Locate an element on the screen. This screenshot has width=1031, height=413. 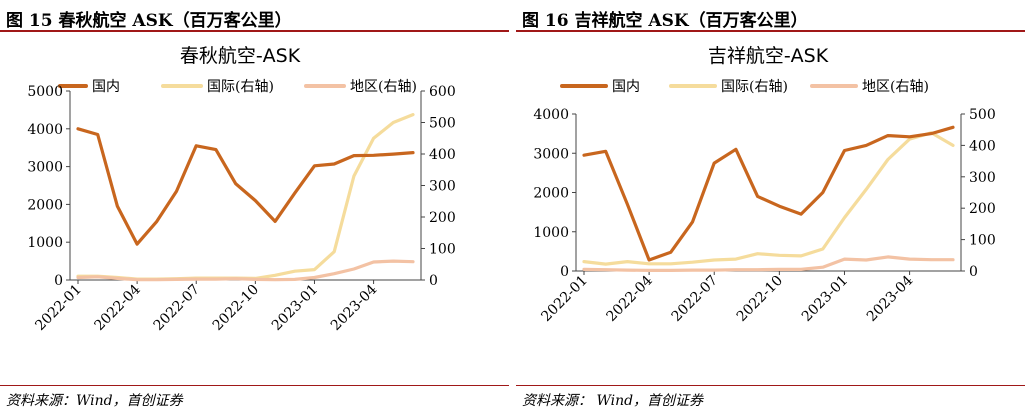
source-note: 资料来源：Wind，首创证券 is located at coordinates (94, 401).